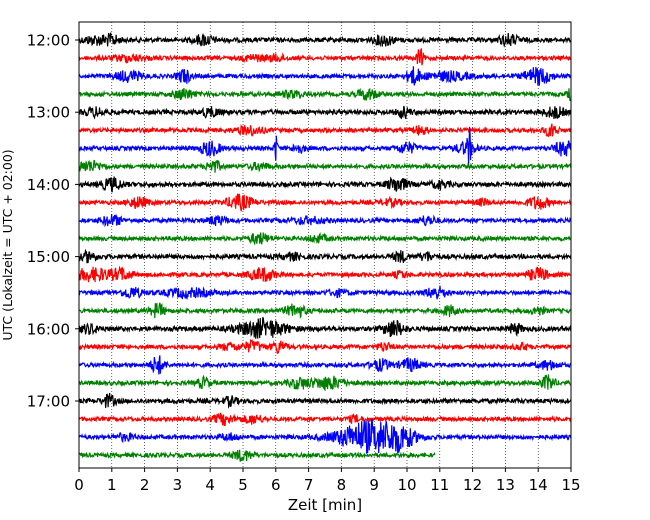 The height and width of the screenshot is (520, 650). Describe the element at coordinates (406, 485) in the screenshot. I see `x-tick-label: 10` at that location.